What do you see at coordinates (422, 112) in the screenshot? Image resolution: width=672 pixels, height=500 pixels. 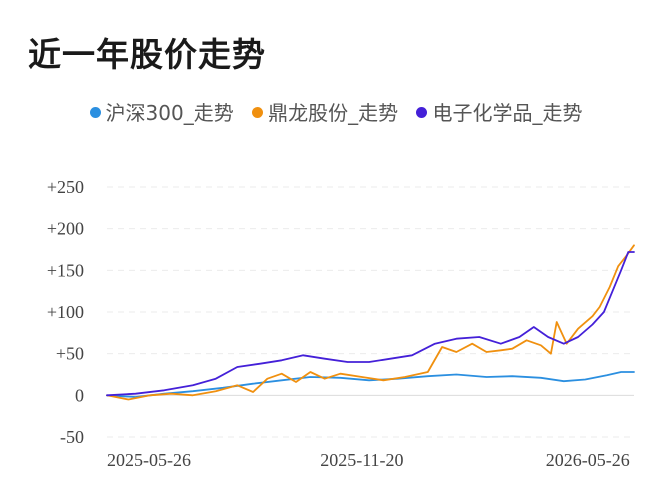 I see `legend-marker-electronic-chemicals` at bounding box center [422, 112].